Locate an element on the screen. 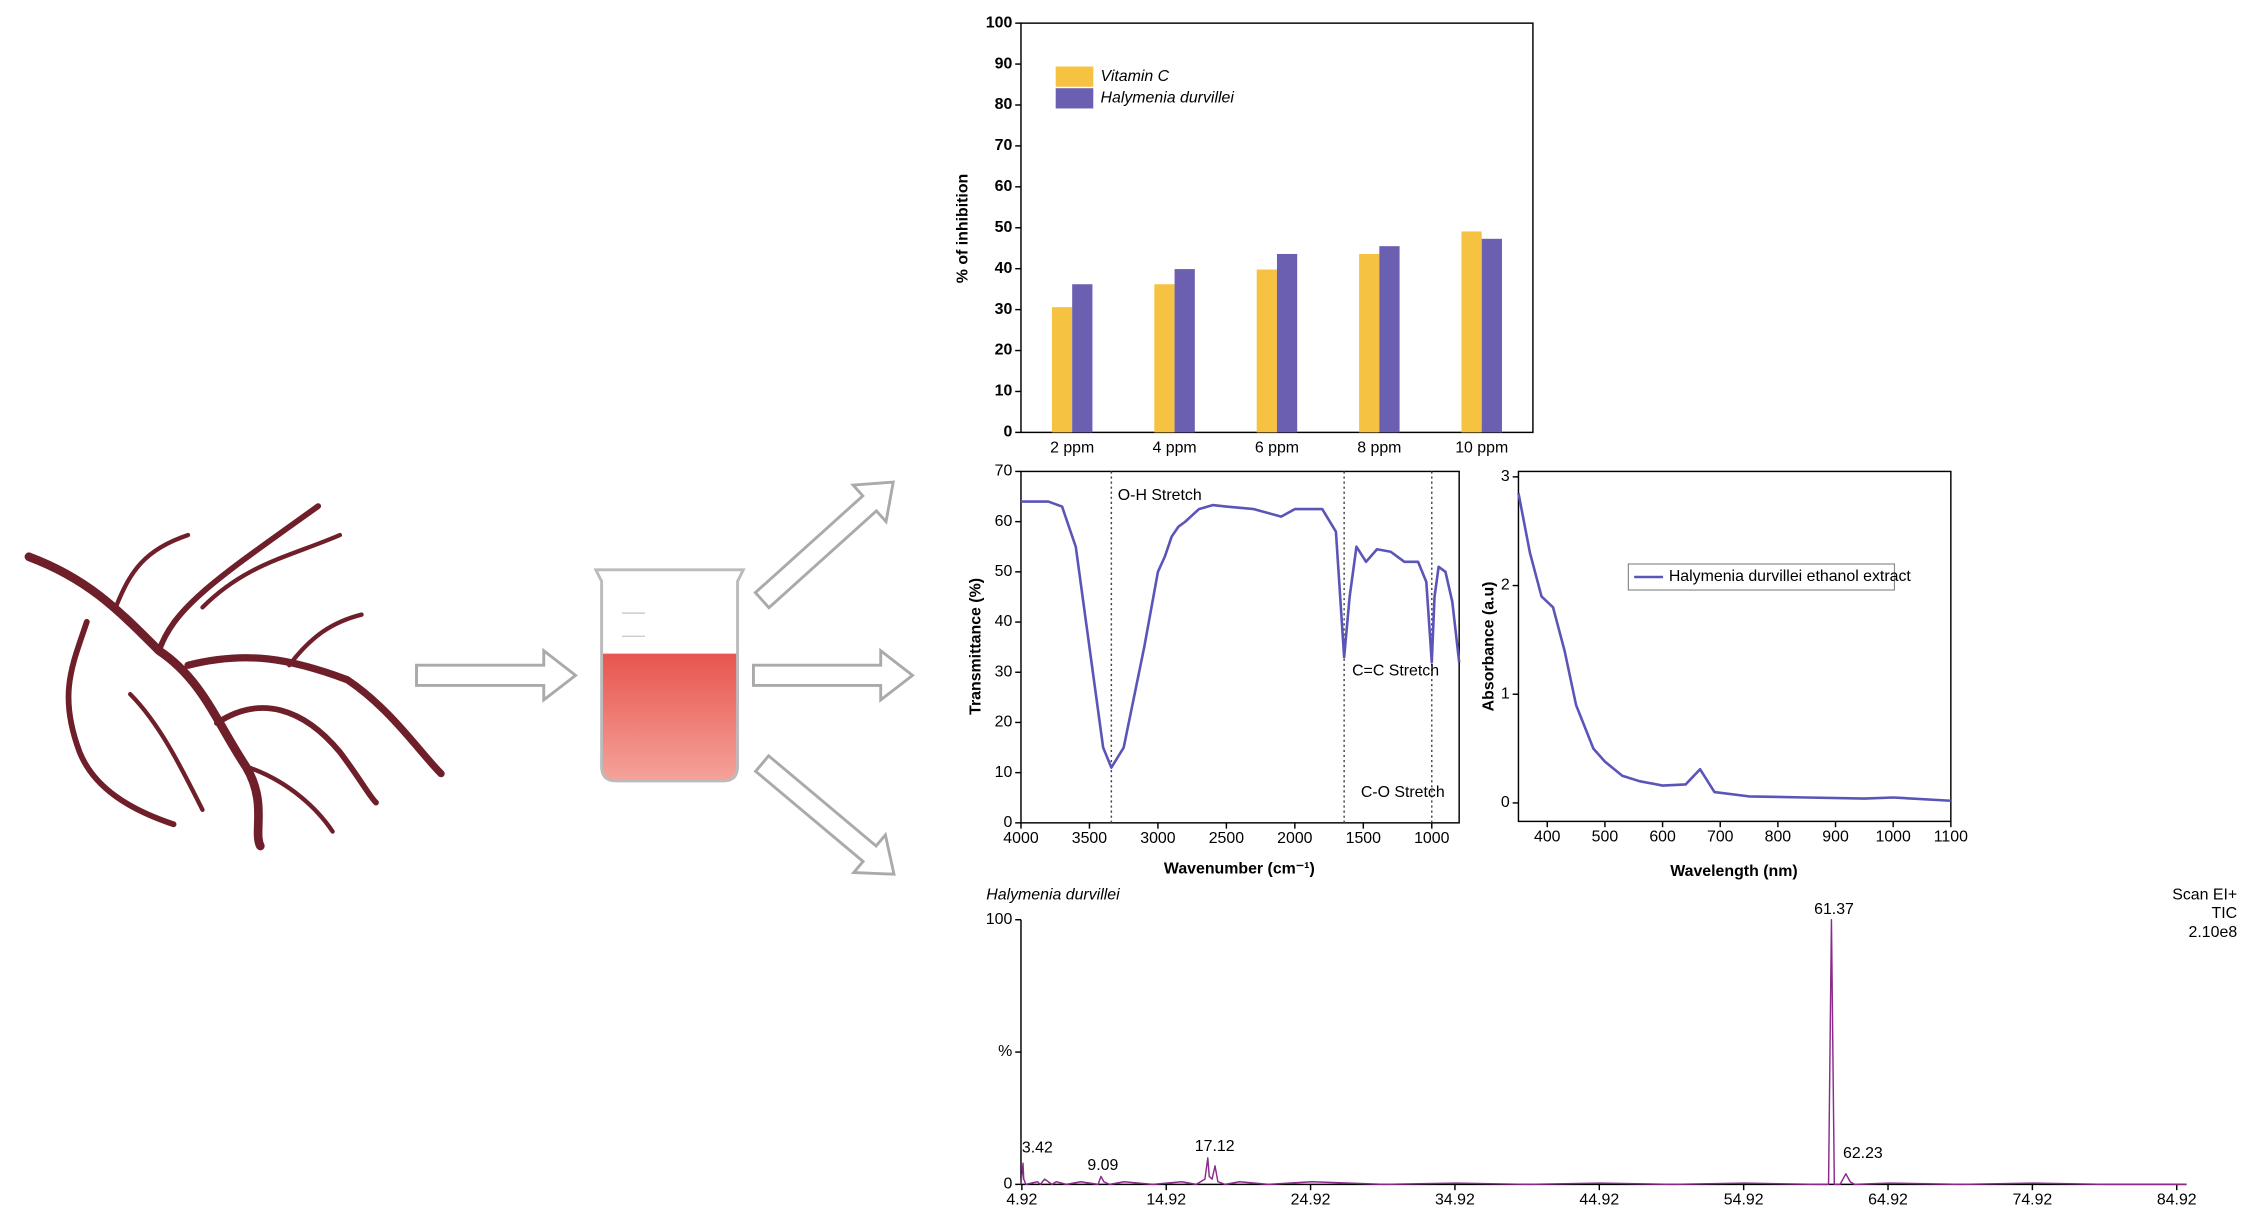 The height and width of the screenshot is (1224, 2256). x-tick-label: 6 ppm is located at coordinates (1277, 448).